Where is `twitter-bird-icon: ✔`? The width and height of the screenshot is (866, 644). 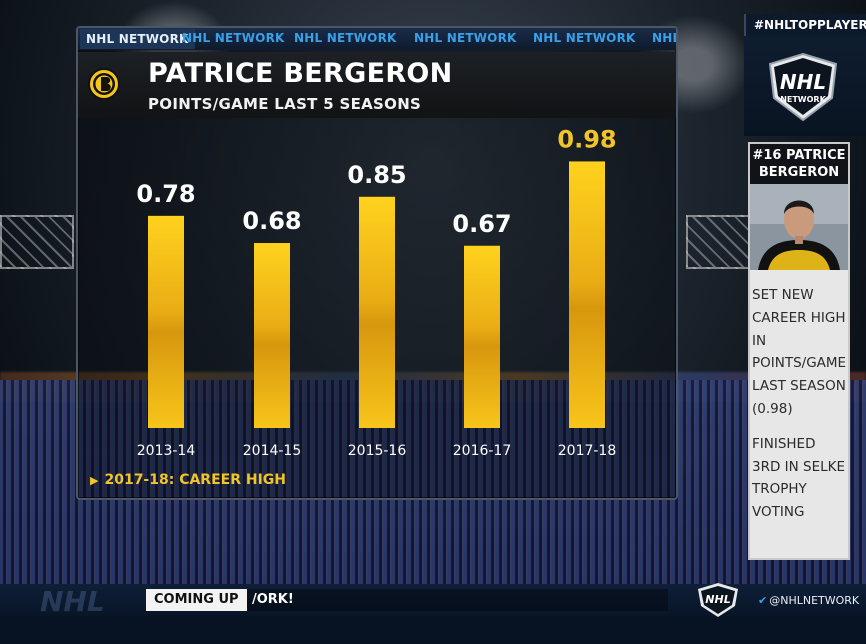 twitter-bird-icon: ✔ is located at coordinates (763, 600).